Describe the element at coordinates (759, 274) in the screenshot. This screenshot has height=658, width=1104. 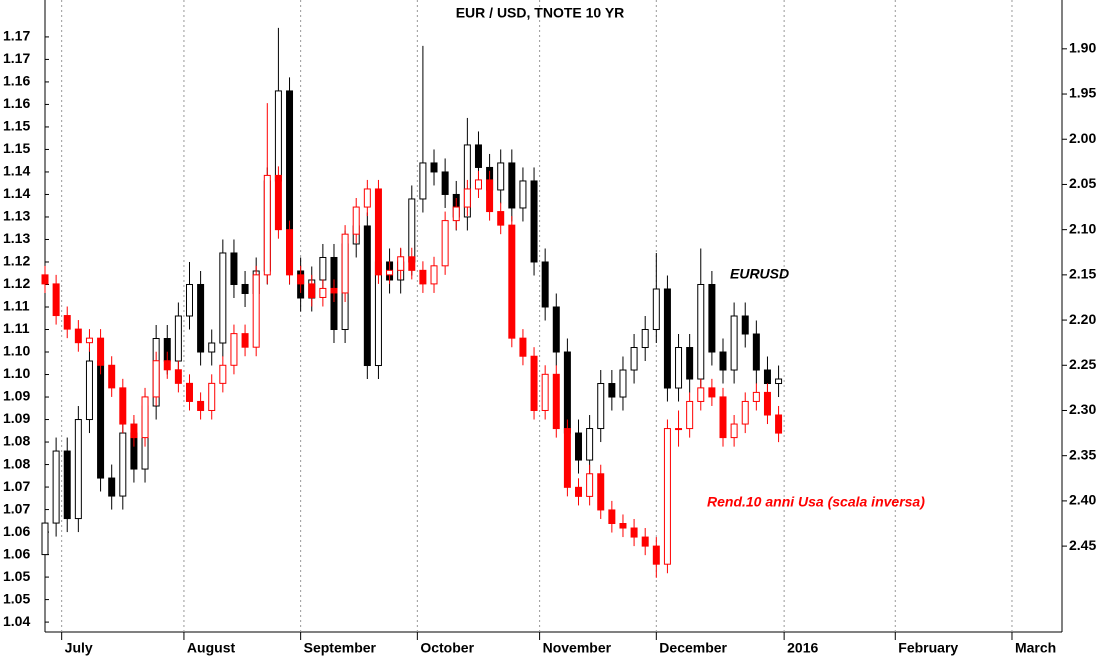
I see `series-label: EURUSD` at that location.